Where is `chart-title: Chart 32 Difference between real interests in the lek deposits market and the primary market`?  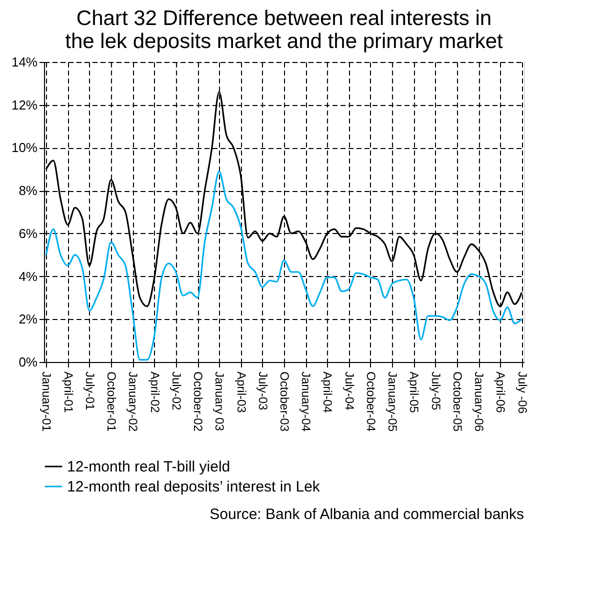 chart-title: Chart 32 Difference between real interests in the lek deposits market and the primary market is located at coordinates (284, 30).